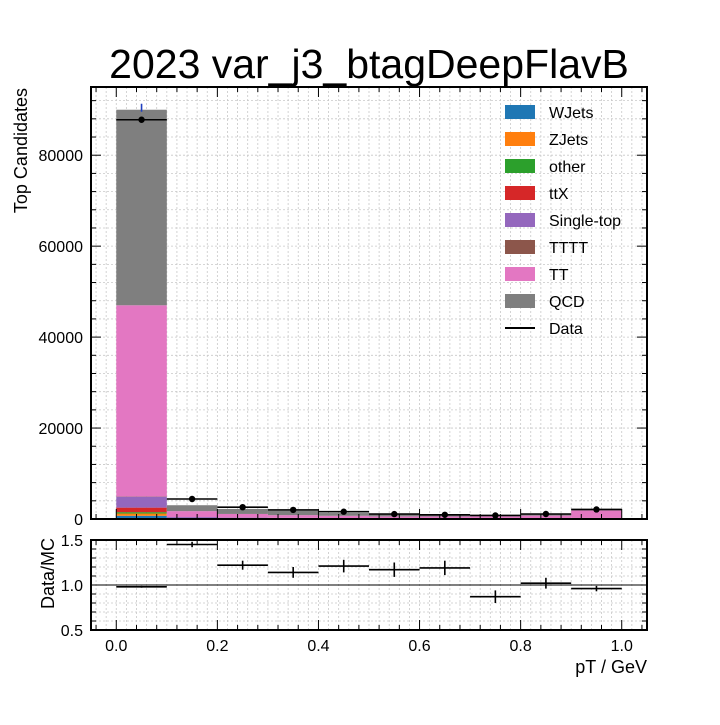 The height and width of the screenshot is (725, 720). Describe the element at coordinates (78, 520) in the screenshot. I see `y-tick-label: 0` at that location.